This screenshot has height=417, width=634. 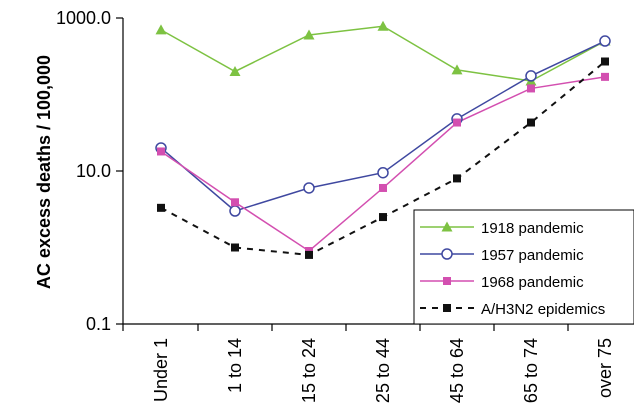 I want to click on x-tick-label: 25 to 44, so click(x=383, y=370).